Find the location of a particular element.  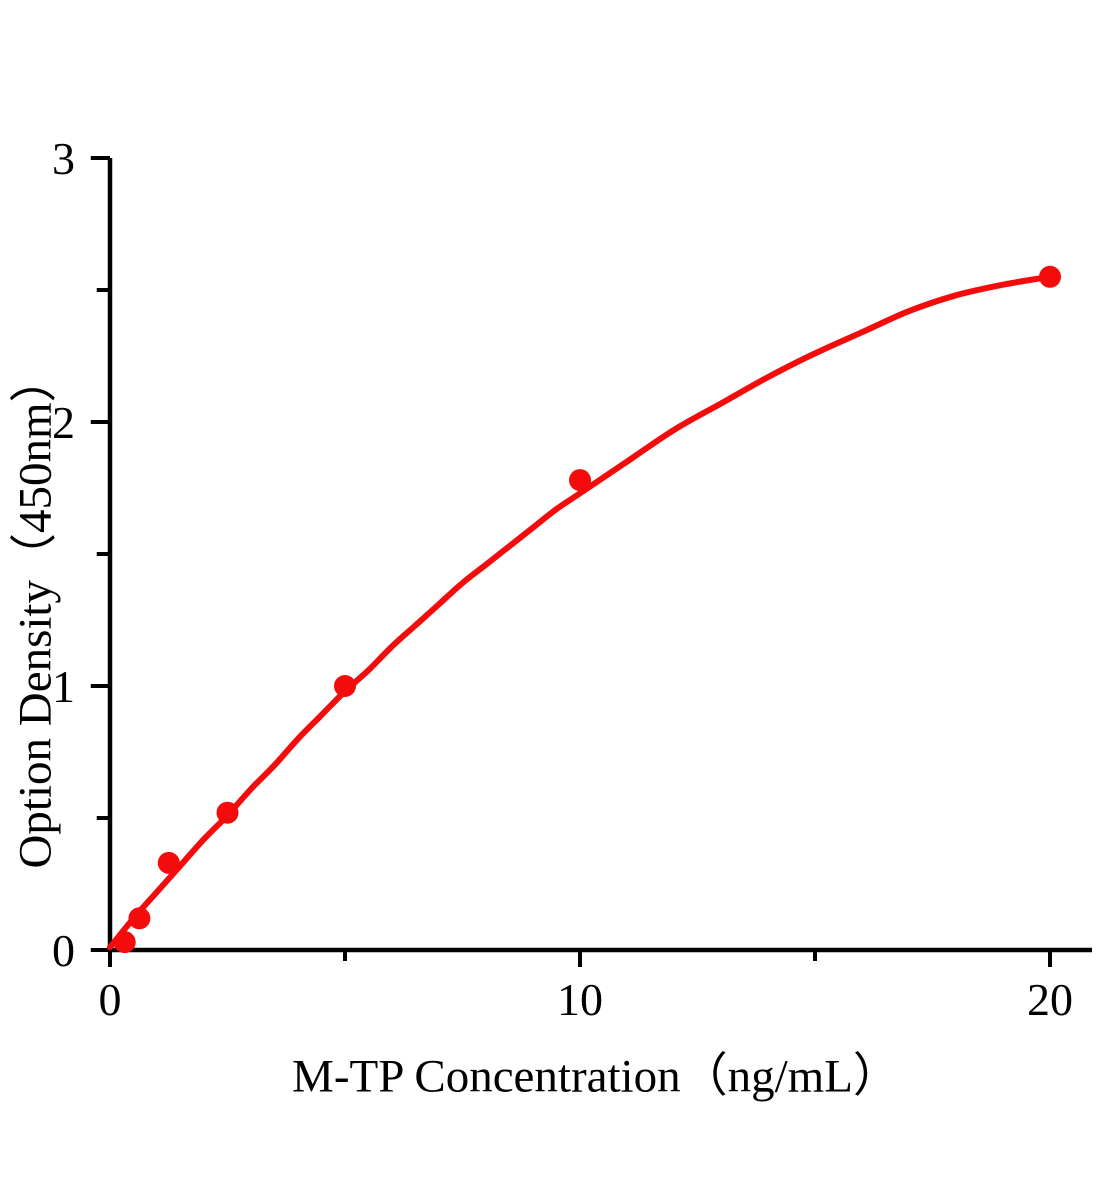

x-tick-label: 20 is located at coordinates (1050, 999).